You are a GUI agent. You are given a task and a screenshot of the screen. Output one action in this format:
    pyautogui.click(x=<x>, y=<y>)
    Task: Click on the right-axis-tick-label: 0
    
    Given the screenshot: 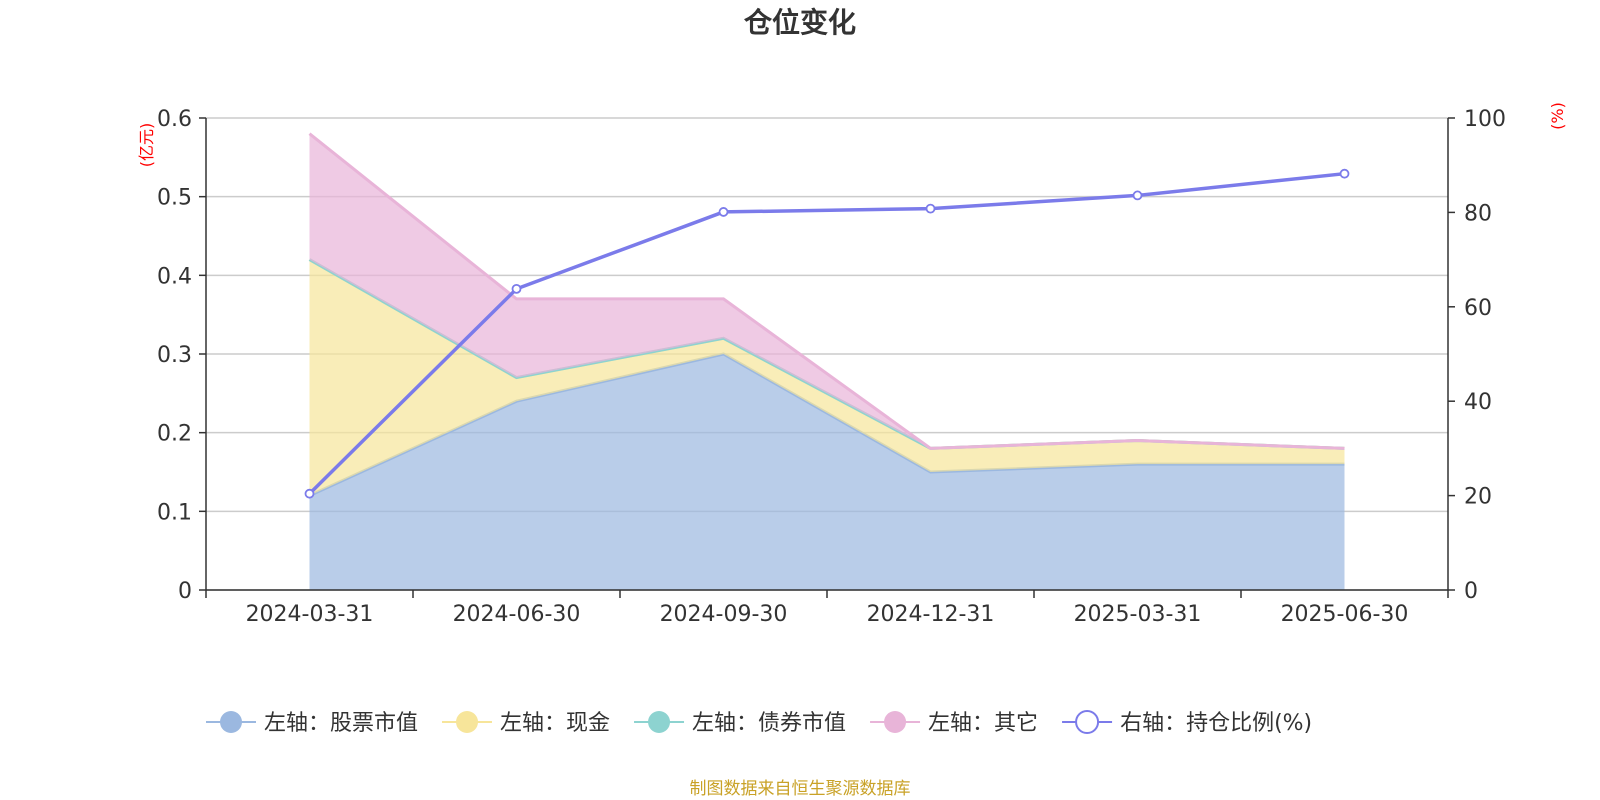 What is the action you would take?
    pyautogui.click(x=1471, y=591)
    